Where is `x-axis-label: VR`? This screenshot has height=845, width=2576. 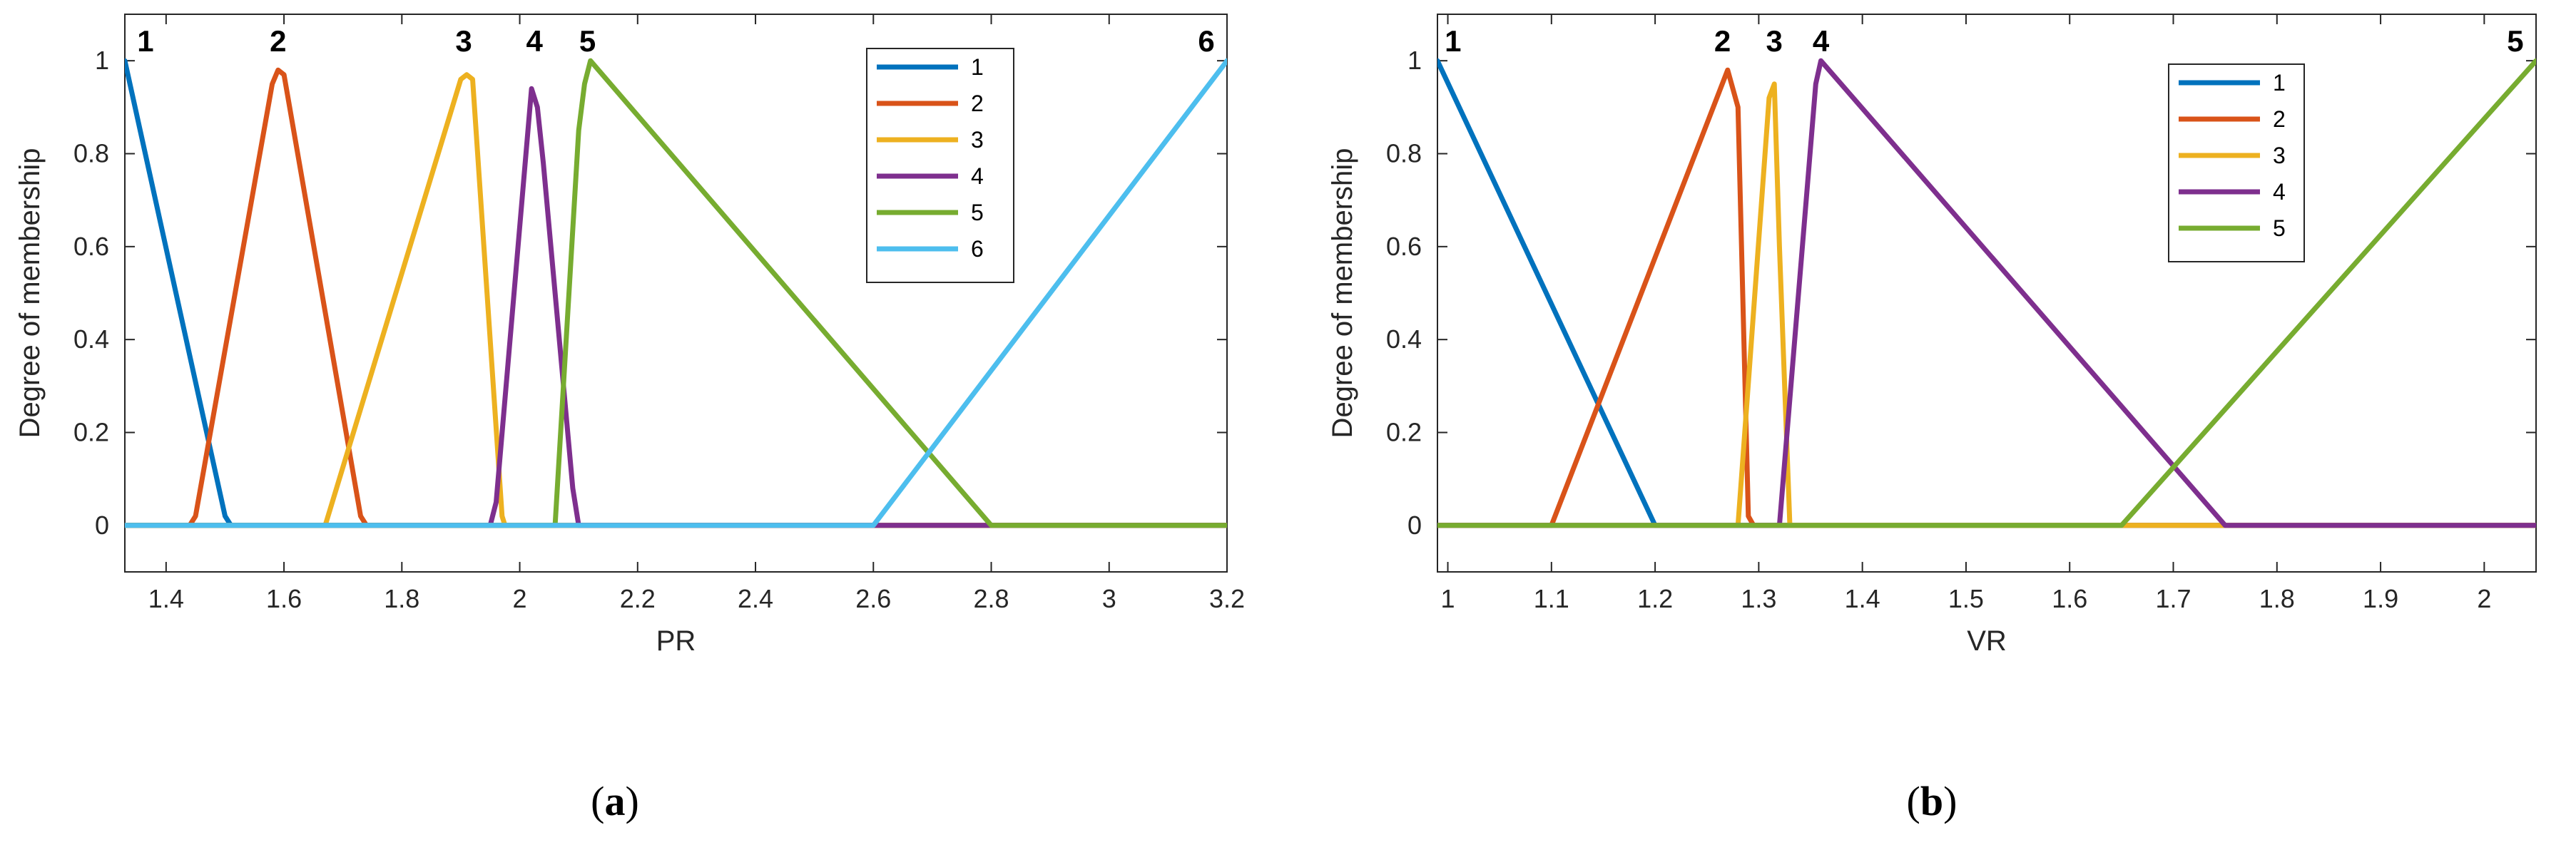
x-axis-label: VR is located at coordinates (1987, 641).